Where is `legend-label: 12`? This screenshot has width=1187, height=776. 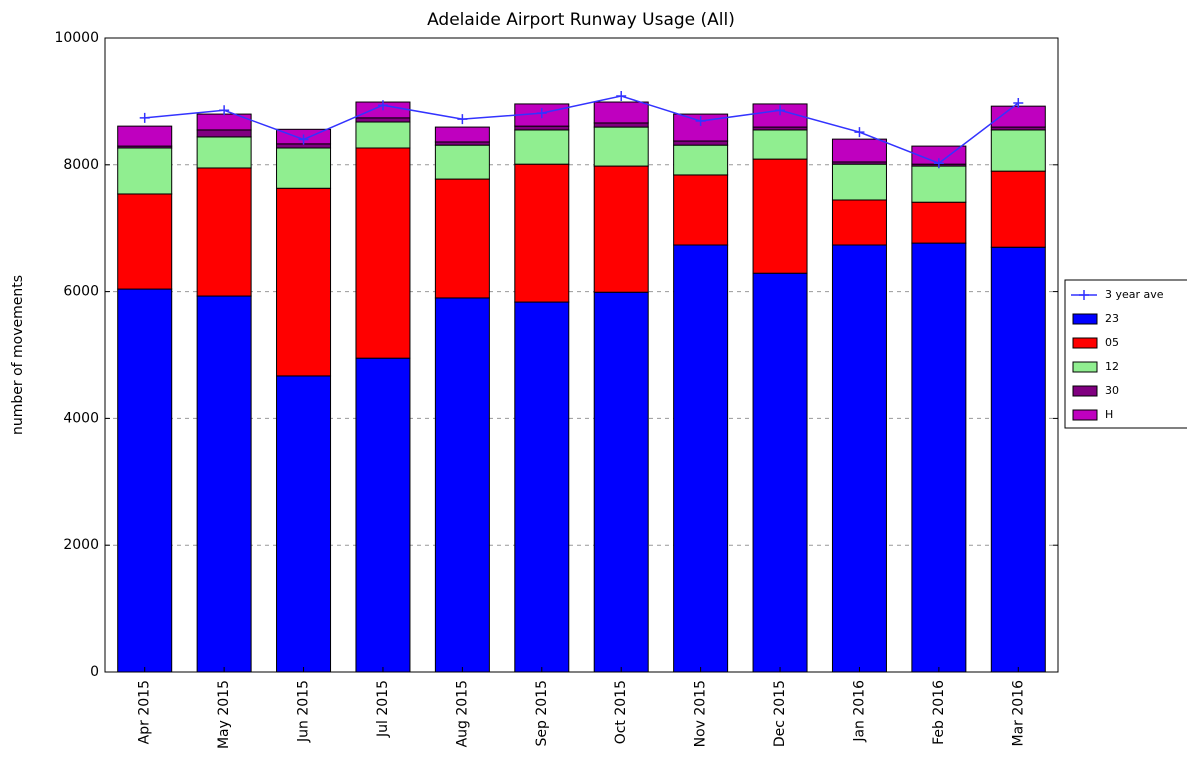
legend-label: 12 is located at coordinates (1112, 366).